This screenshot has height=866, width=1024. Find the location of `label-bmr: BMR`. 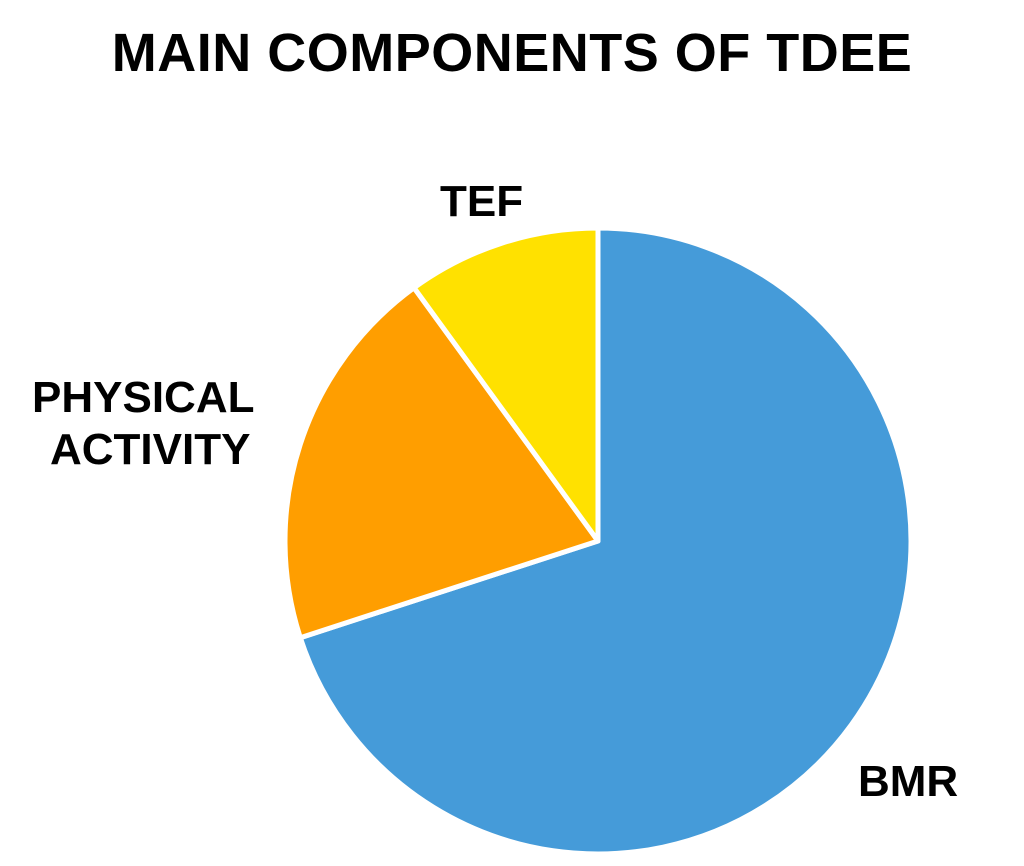

label-bmr: BMR is located at coordinates (908, 781).